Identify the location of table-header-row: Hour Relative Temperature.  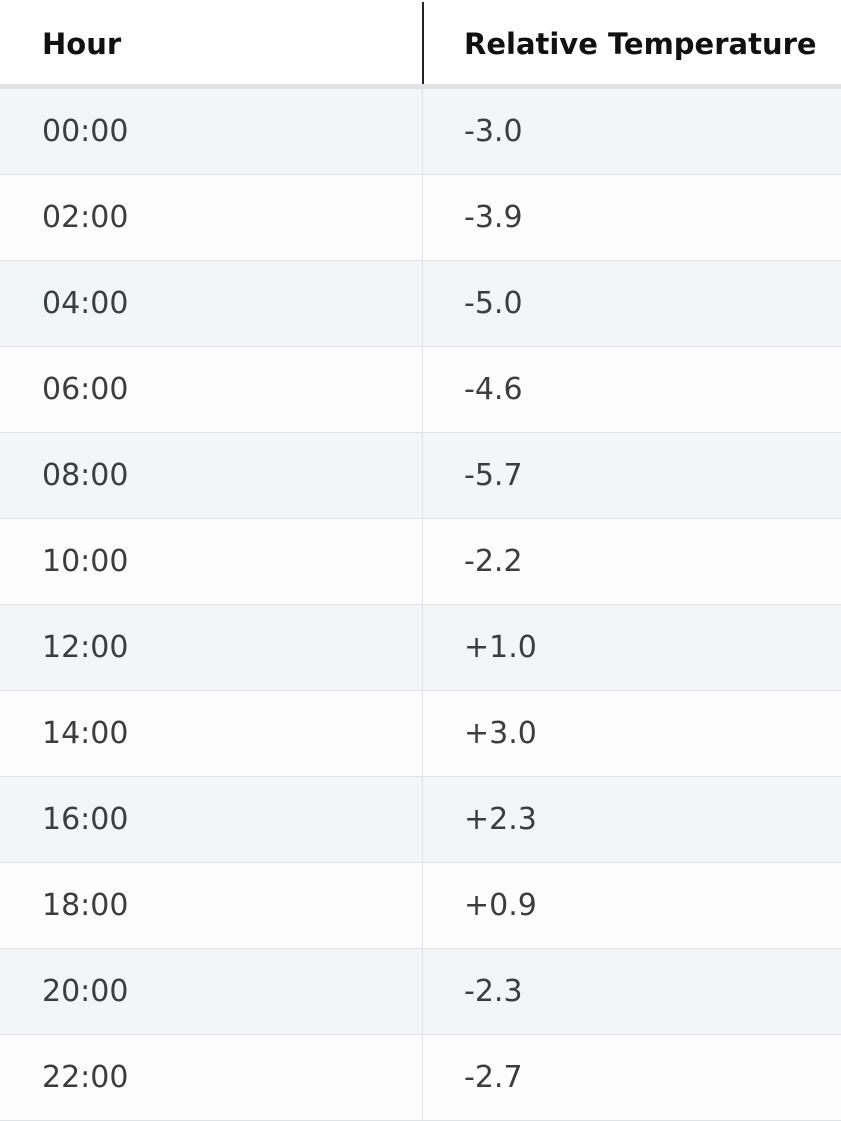
(420, 44).